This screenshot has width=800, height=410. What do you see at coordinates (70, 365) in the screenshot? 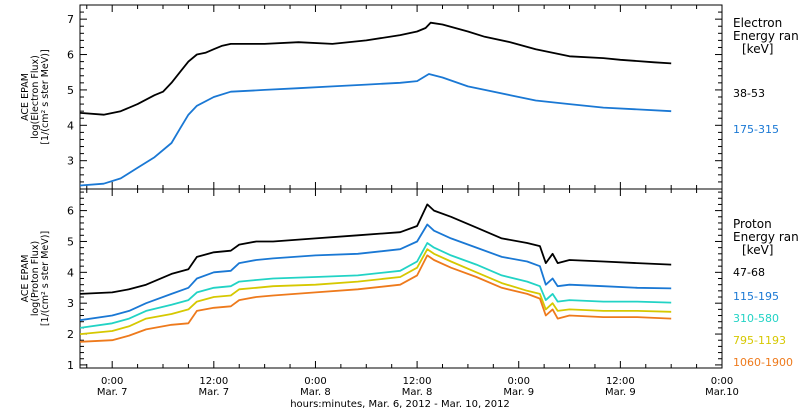
I see `y-tick-label: 1` at bounding box center [70, 365].